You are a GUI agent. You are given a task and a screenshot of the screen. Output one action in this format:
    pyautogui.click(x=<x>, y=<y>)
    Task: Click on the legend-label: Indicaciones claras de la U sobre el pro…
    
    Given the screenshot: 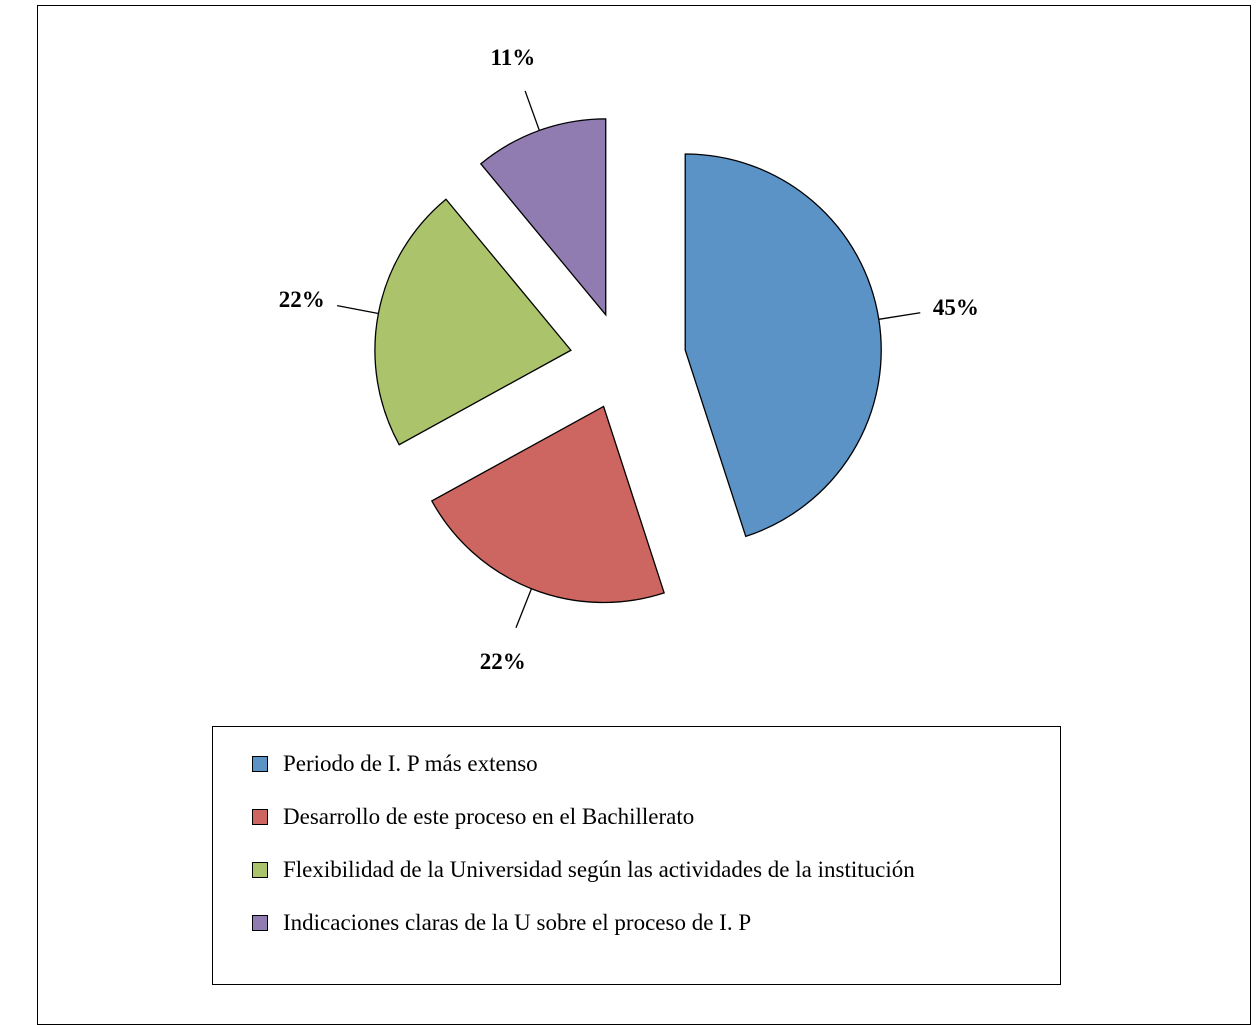 What is the action you would take?
    pyautogui.click(x=517, y=922)
    